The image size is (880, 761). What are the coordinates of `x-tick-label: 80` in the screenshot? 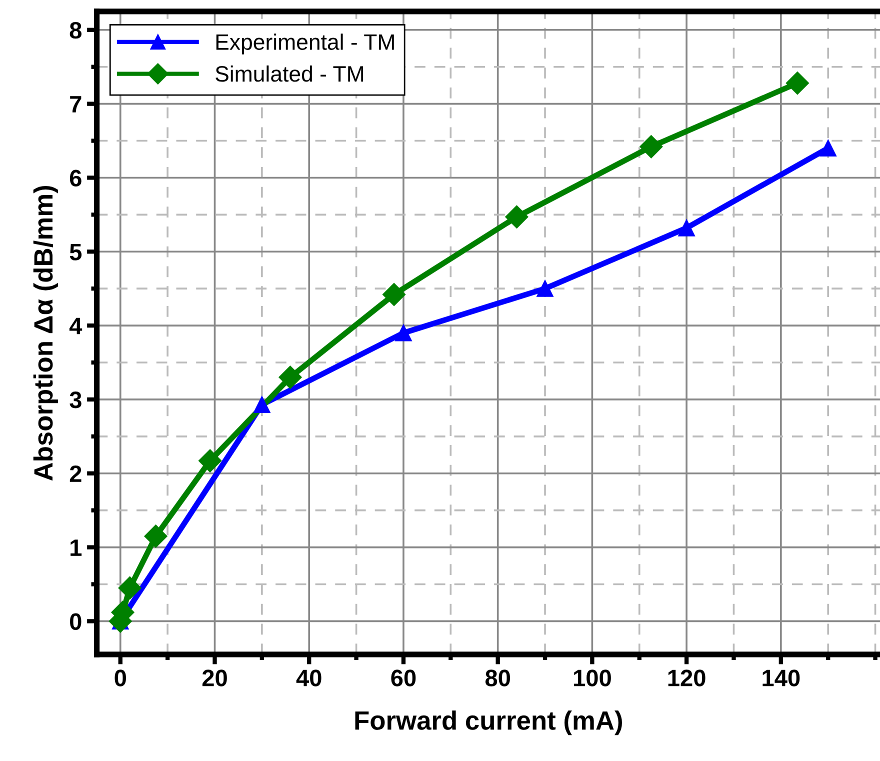 It's located at (497, 678).